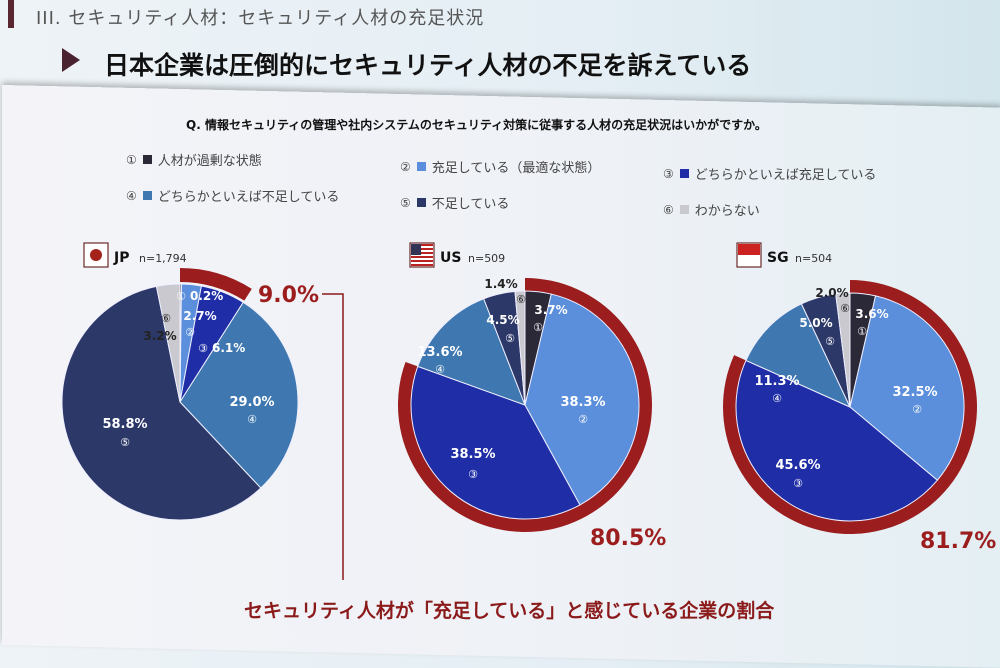 The width and height of the screenshot is (1000, 668). I want to click on legend-item: ⑥ わからない, so click(711, 210).